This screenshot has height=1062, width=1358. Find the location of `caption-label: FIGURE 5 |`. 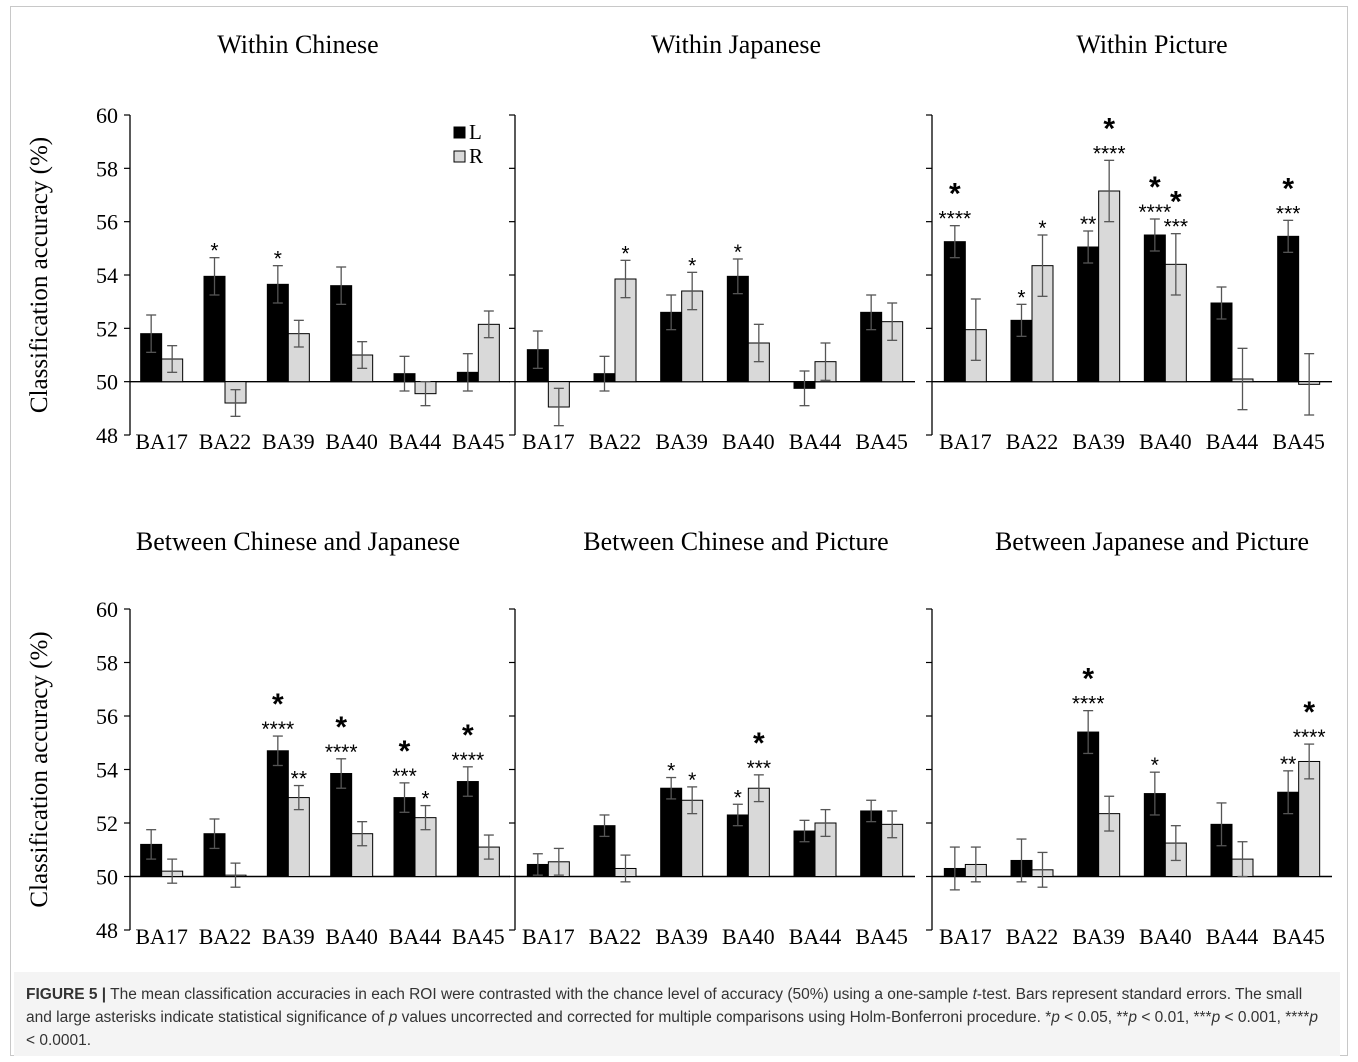

caption-label: FIGURE 5 | is located at coordinates (66, 994).